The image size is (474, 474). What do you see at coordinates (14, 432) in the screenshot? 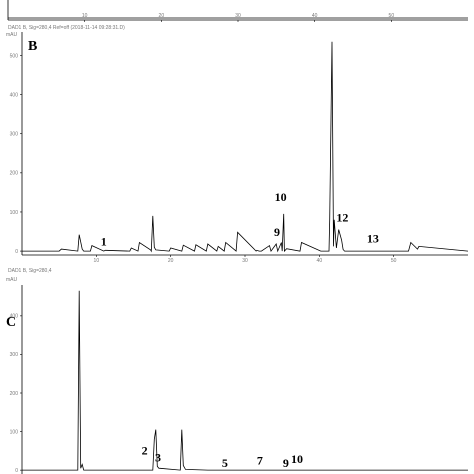
I see `panel-c-y-tick-label: 100` at bounding box center [14, 432].